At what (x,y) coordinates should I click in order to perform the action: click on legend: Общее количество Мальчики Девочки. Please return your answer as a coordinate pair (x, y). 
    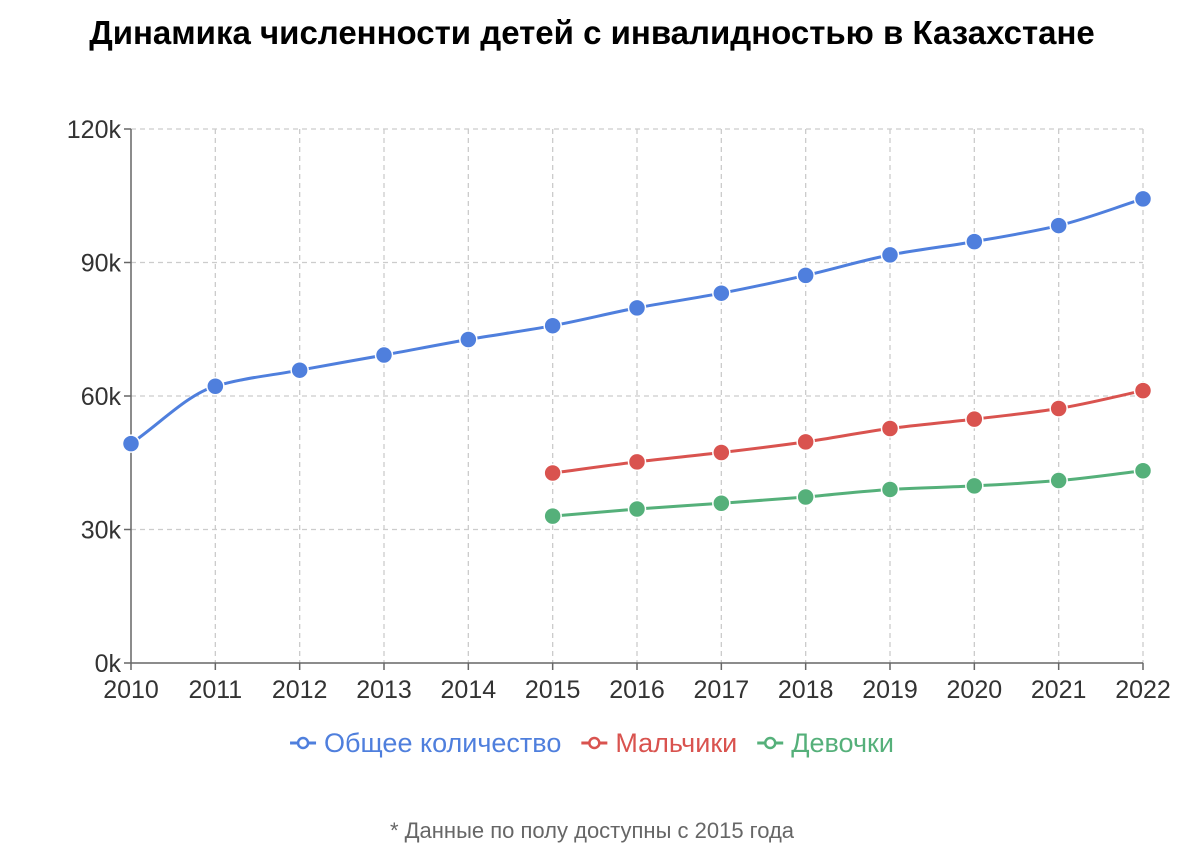
    Looking at the image, I should click on (592, 743).